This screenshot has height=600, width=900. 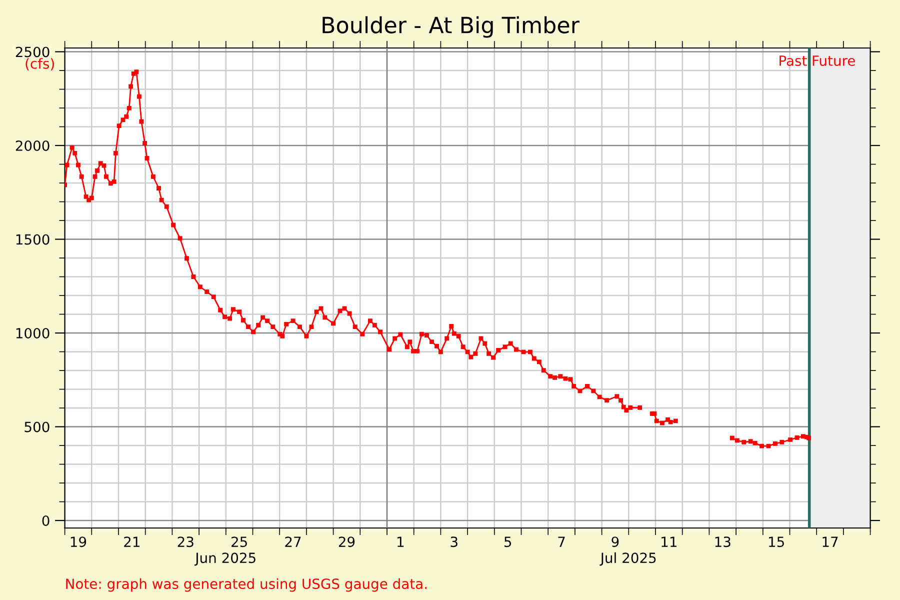 What do you see at coordinates (246, 585) in the screenshot?
I see `text: Note: graph was generated using USGS gauge data.` at bounding box center [246, 585].